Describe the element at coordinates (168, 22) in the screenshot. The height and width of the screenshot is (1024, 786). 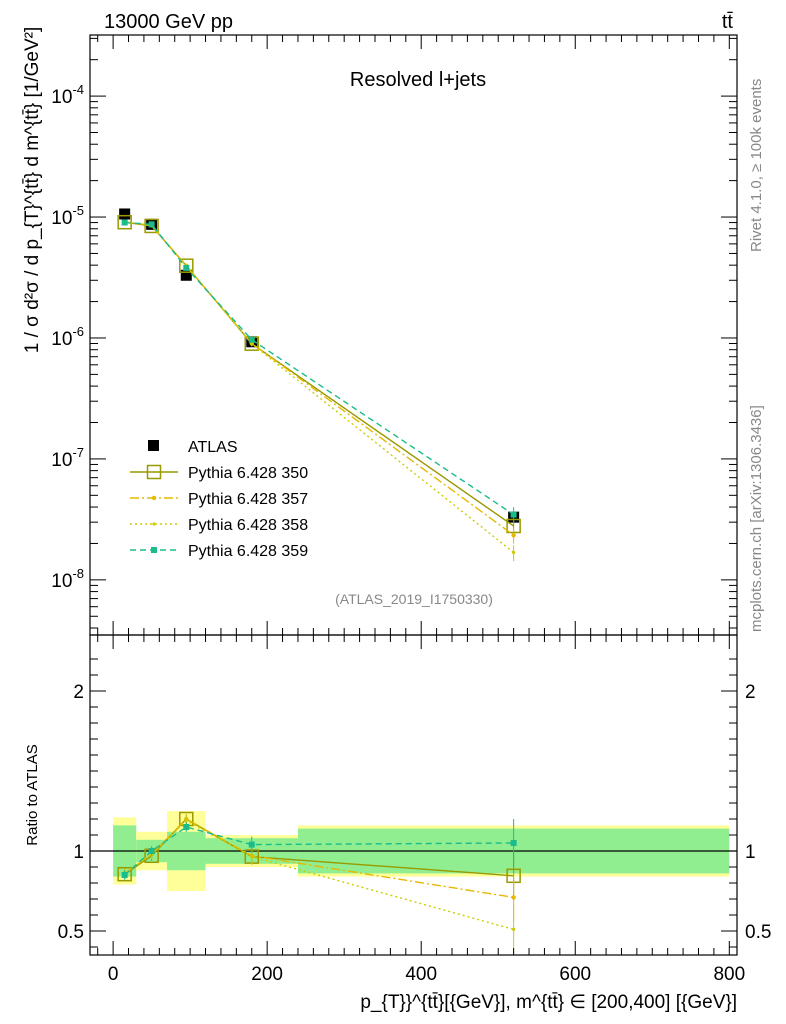
I see `header-left: 13000 GeV pp` at that location.